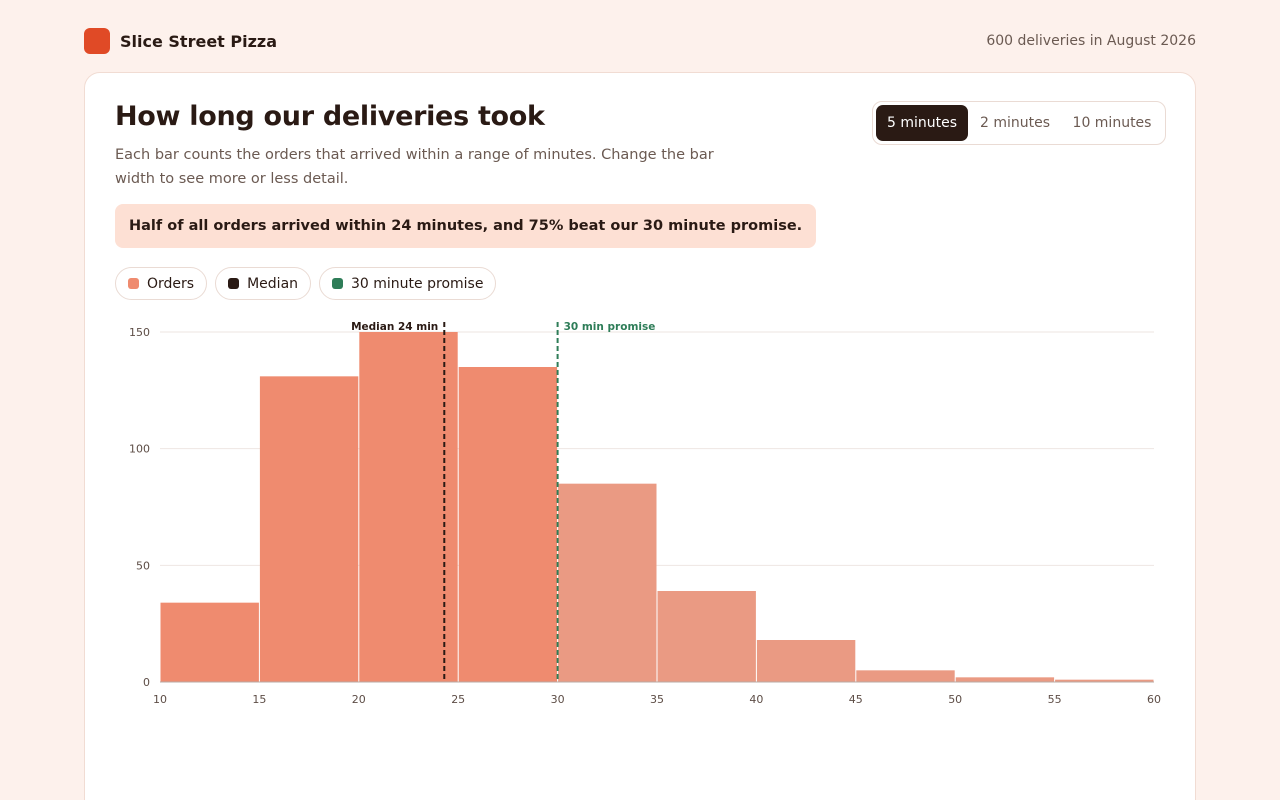  Describe the element at coordinates (143, 565) in the screenshot. I see `y-tick-label: 50` at that location.